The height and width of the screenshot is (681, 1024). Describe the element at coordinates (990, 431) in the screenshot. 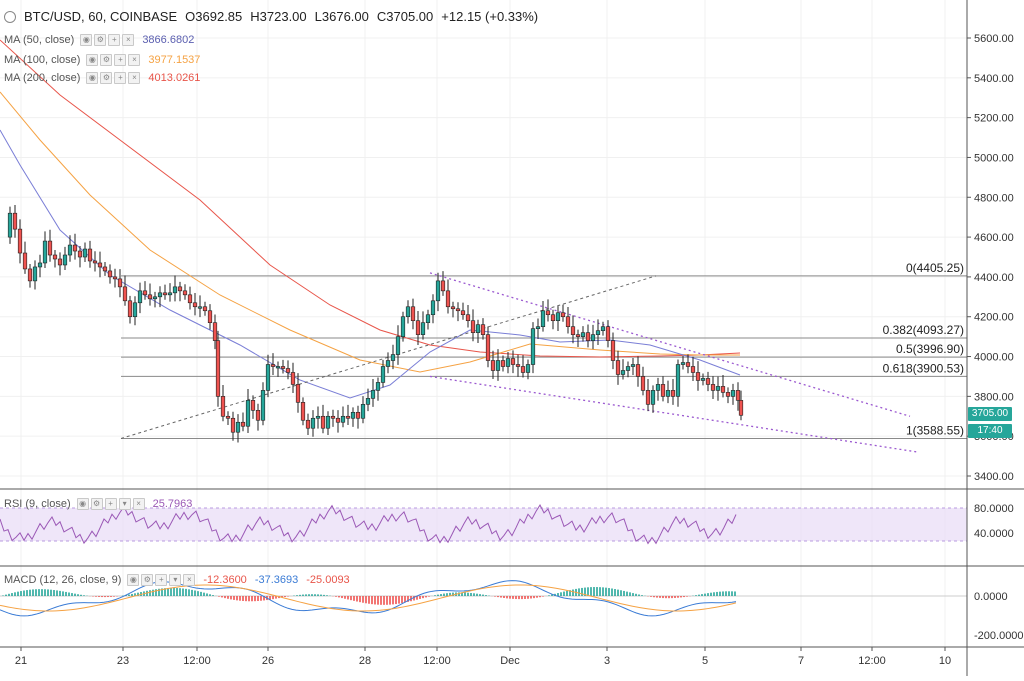

I see `countdown-badge: 17:40` at that location.